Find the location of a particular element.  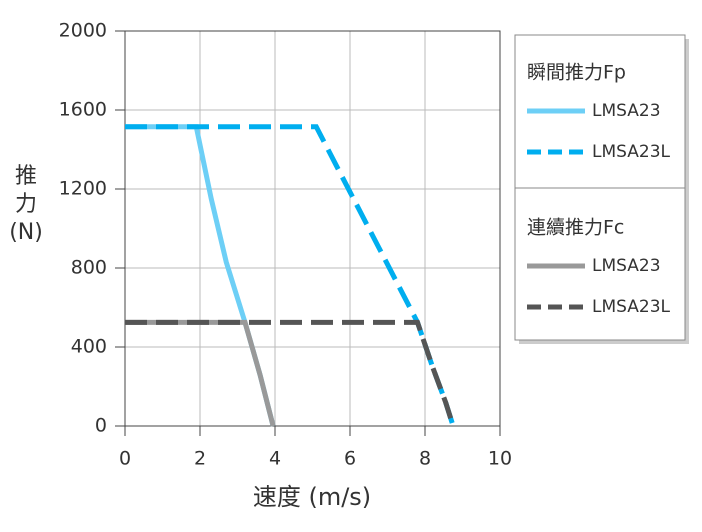

x-tick-label: 0 is located at coordinates (125, 459).